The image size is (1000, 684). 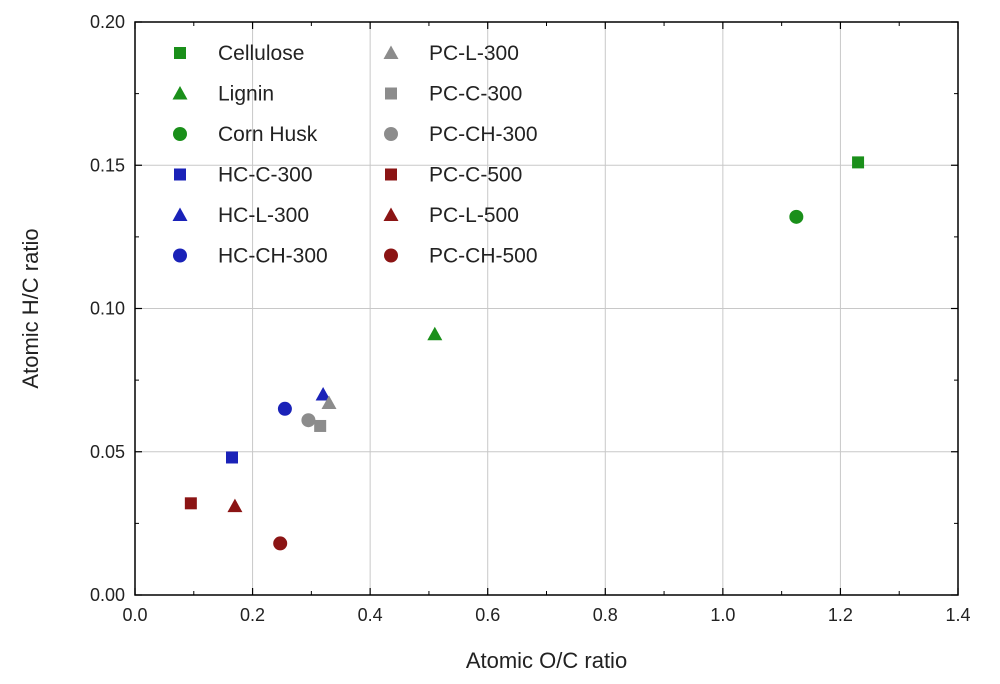 What do you see at coordinates (263, 215) in the screenshot?
I see `legend-label-hc-l-300: HC-L-300` at bounding box center [263, 215].